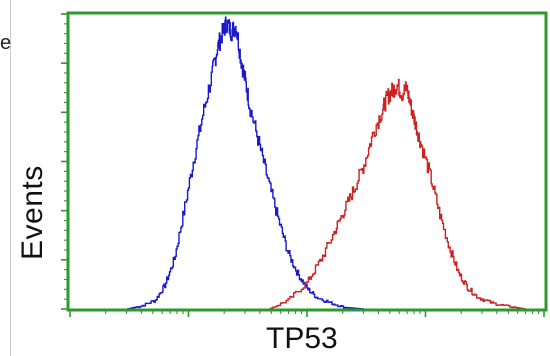 The height and width of the screenshot is (356, 550). I want to click on y-axis-label: Events, so click(32, 212).